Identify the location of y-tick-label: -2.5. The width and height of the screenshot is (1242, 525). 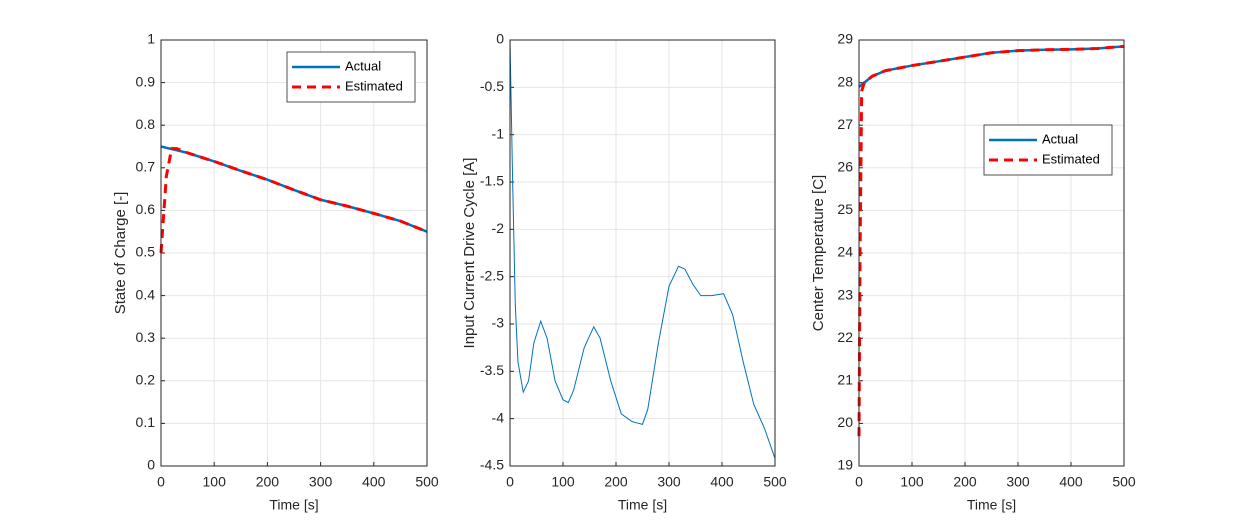
(492, 275).